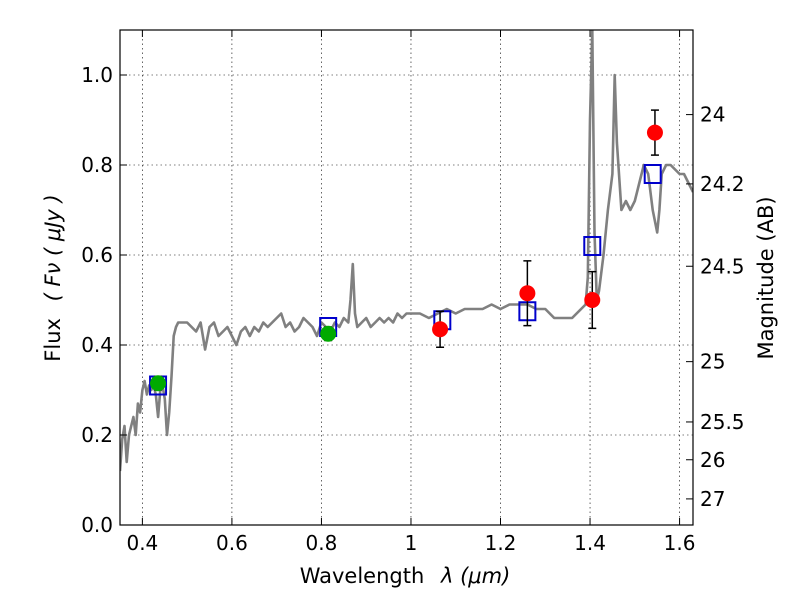 The height and width of the screenshot is (604, 800). Describe the element at coordinates (362, 576) in the screenshot. I see `x-axis-label-text: Wavelength` at that location.